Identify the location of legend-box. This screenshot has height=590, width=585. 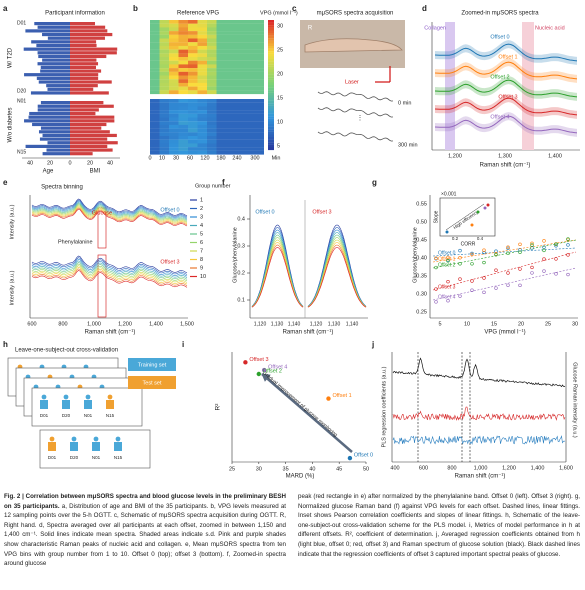
(152, 364).